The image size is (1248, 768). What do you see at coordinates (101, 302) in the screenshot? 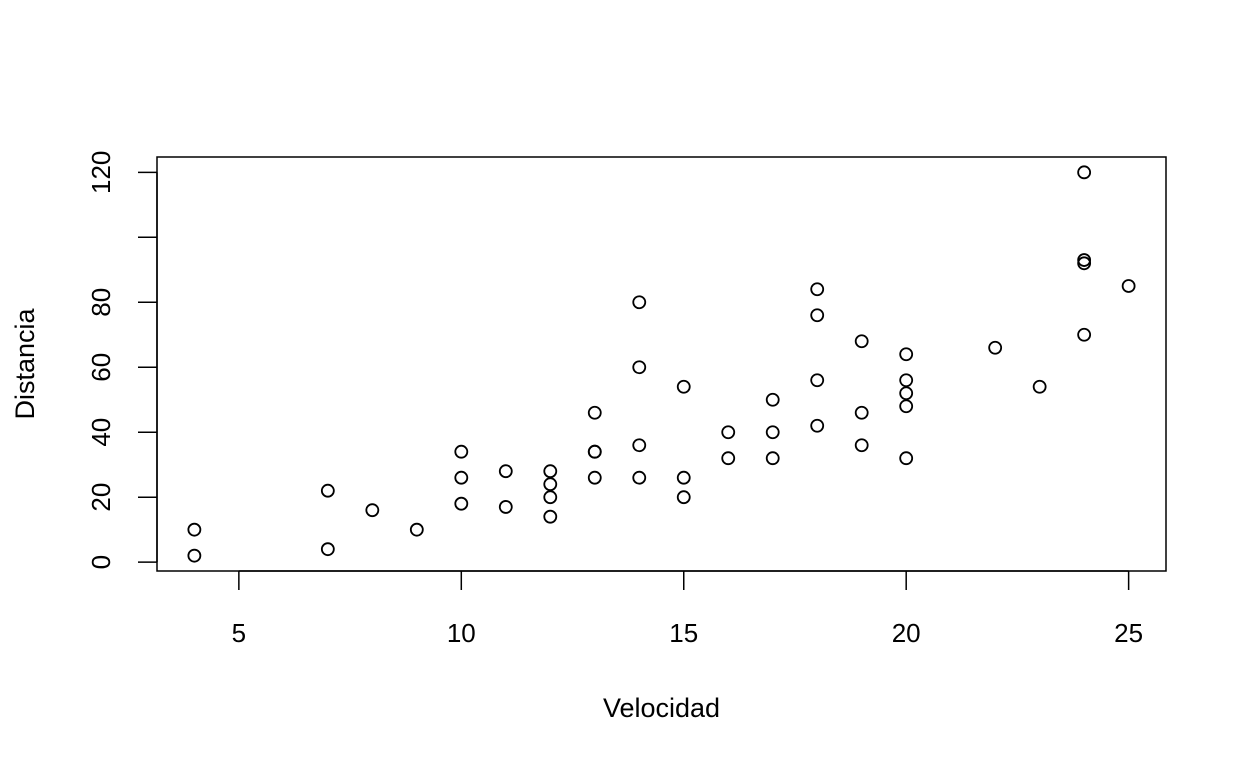
I see `y-tick-label: 80` at bounding box center [101, 302].